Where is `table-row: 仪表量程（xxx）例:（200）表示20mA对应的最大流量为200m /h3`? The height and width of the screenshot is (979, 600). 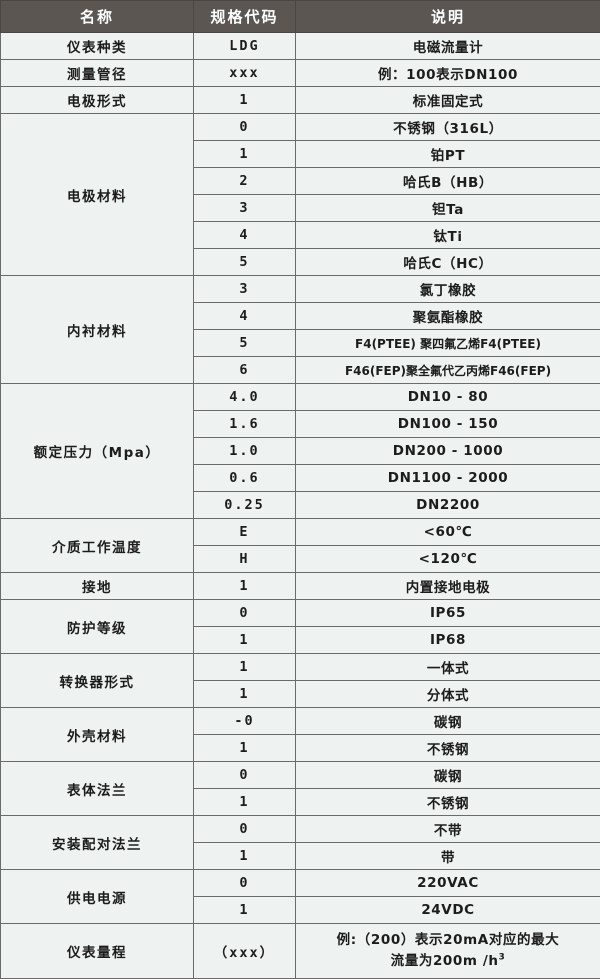 table-row: 仪表量程（xxx）例:（200）表示20mA对应的最大流量为200m /h3 is located at coordinates (300, 951).